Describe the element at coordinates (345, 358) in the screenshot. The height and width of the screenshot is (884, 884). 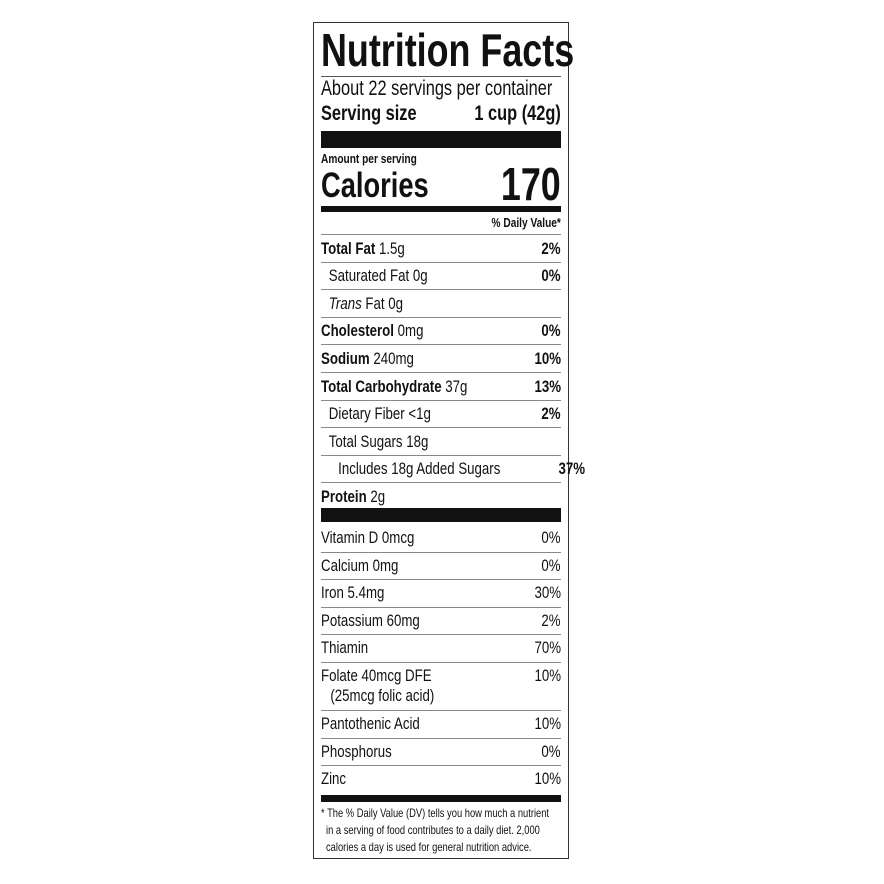
I see `nutrient-name: Sodium` at that location.